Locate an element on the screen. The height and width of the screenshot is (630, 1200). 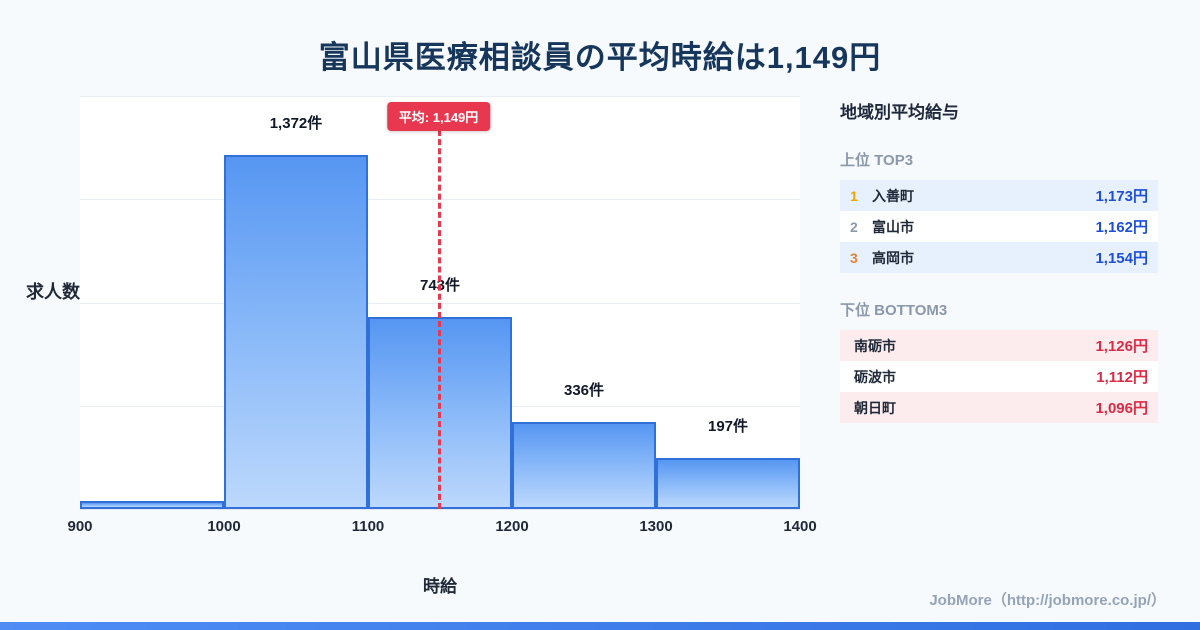
region-name: 朝日町 is located at coordinates (875, 407).